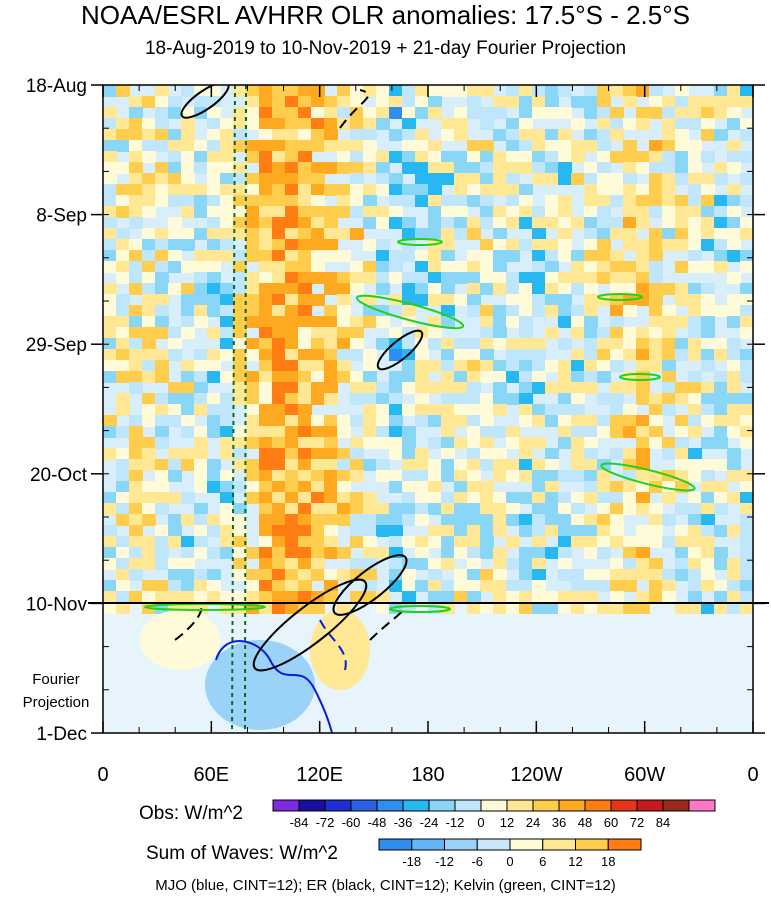 This screenshot has height=899, width=771. What do you see at coordinates (56, 702) in the screenshot?
I see `fourier-label-line2: Projection` at bounding box center [56, 702].